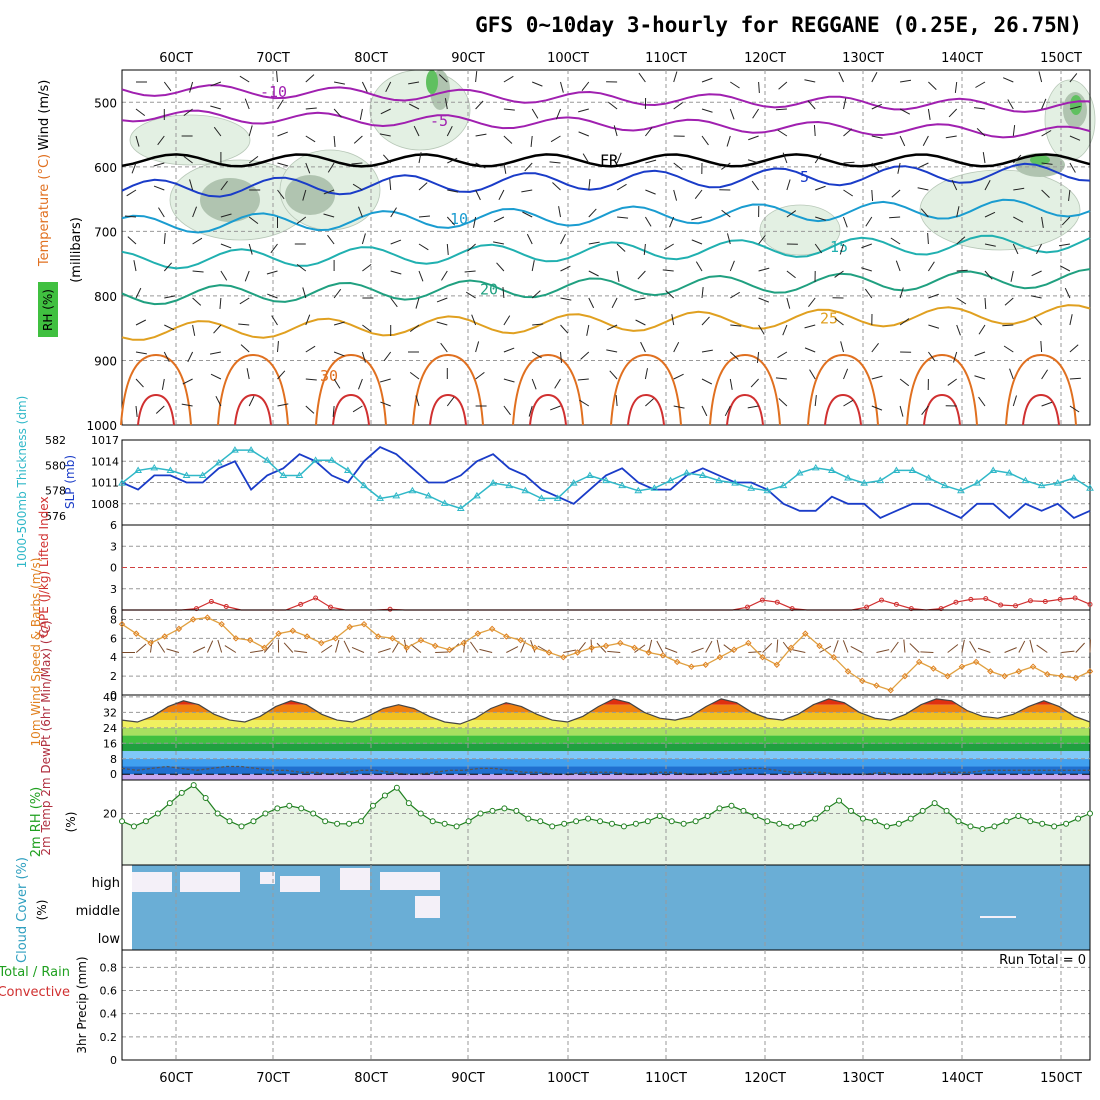 This screenshot has width=1100, height=1100. What do you see at coordinates (76, 250) in the screenshot?
I see `y-axis-label: (millibars)` at bounding box center [76, 250].